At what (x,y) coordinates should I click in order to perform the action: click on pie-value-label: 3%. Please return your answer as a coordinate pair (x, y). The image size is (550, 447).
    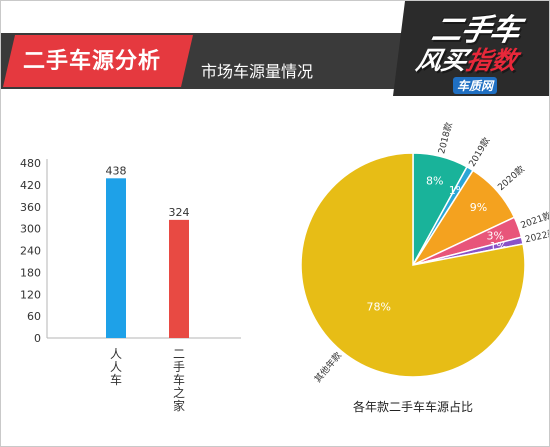
    Looking at the image, I should click on (494, 235).